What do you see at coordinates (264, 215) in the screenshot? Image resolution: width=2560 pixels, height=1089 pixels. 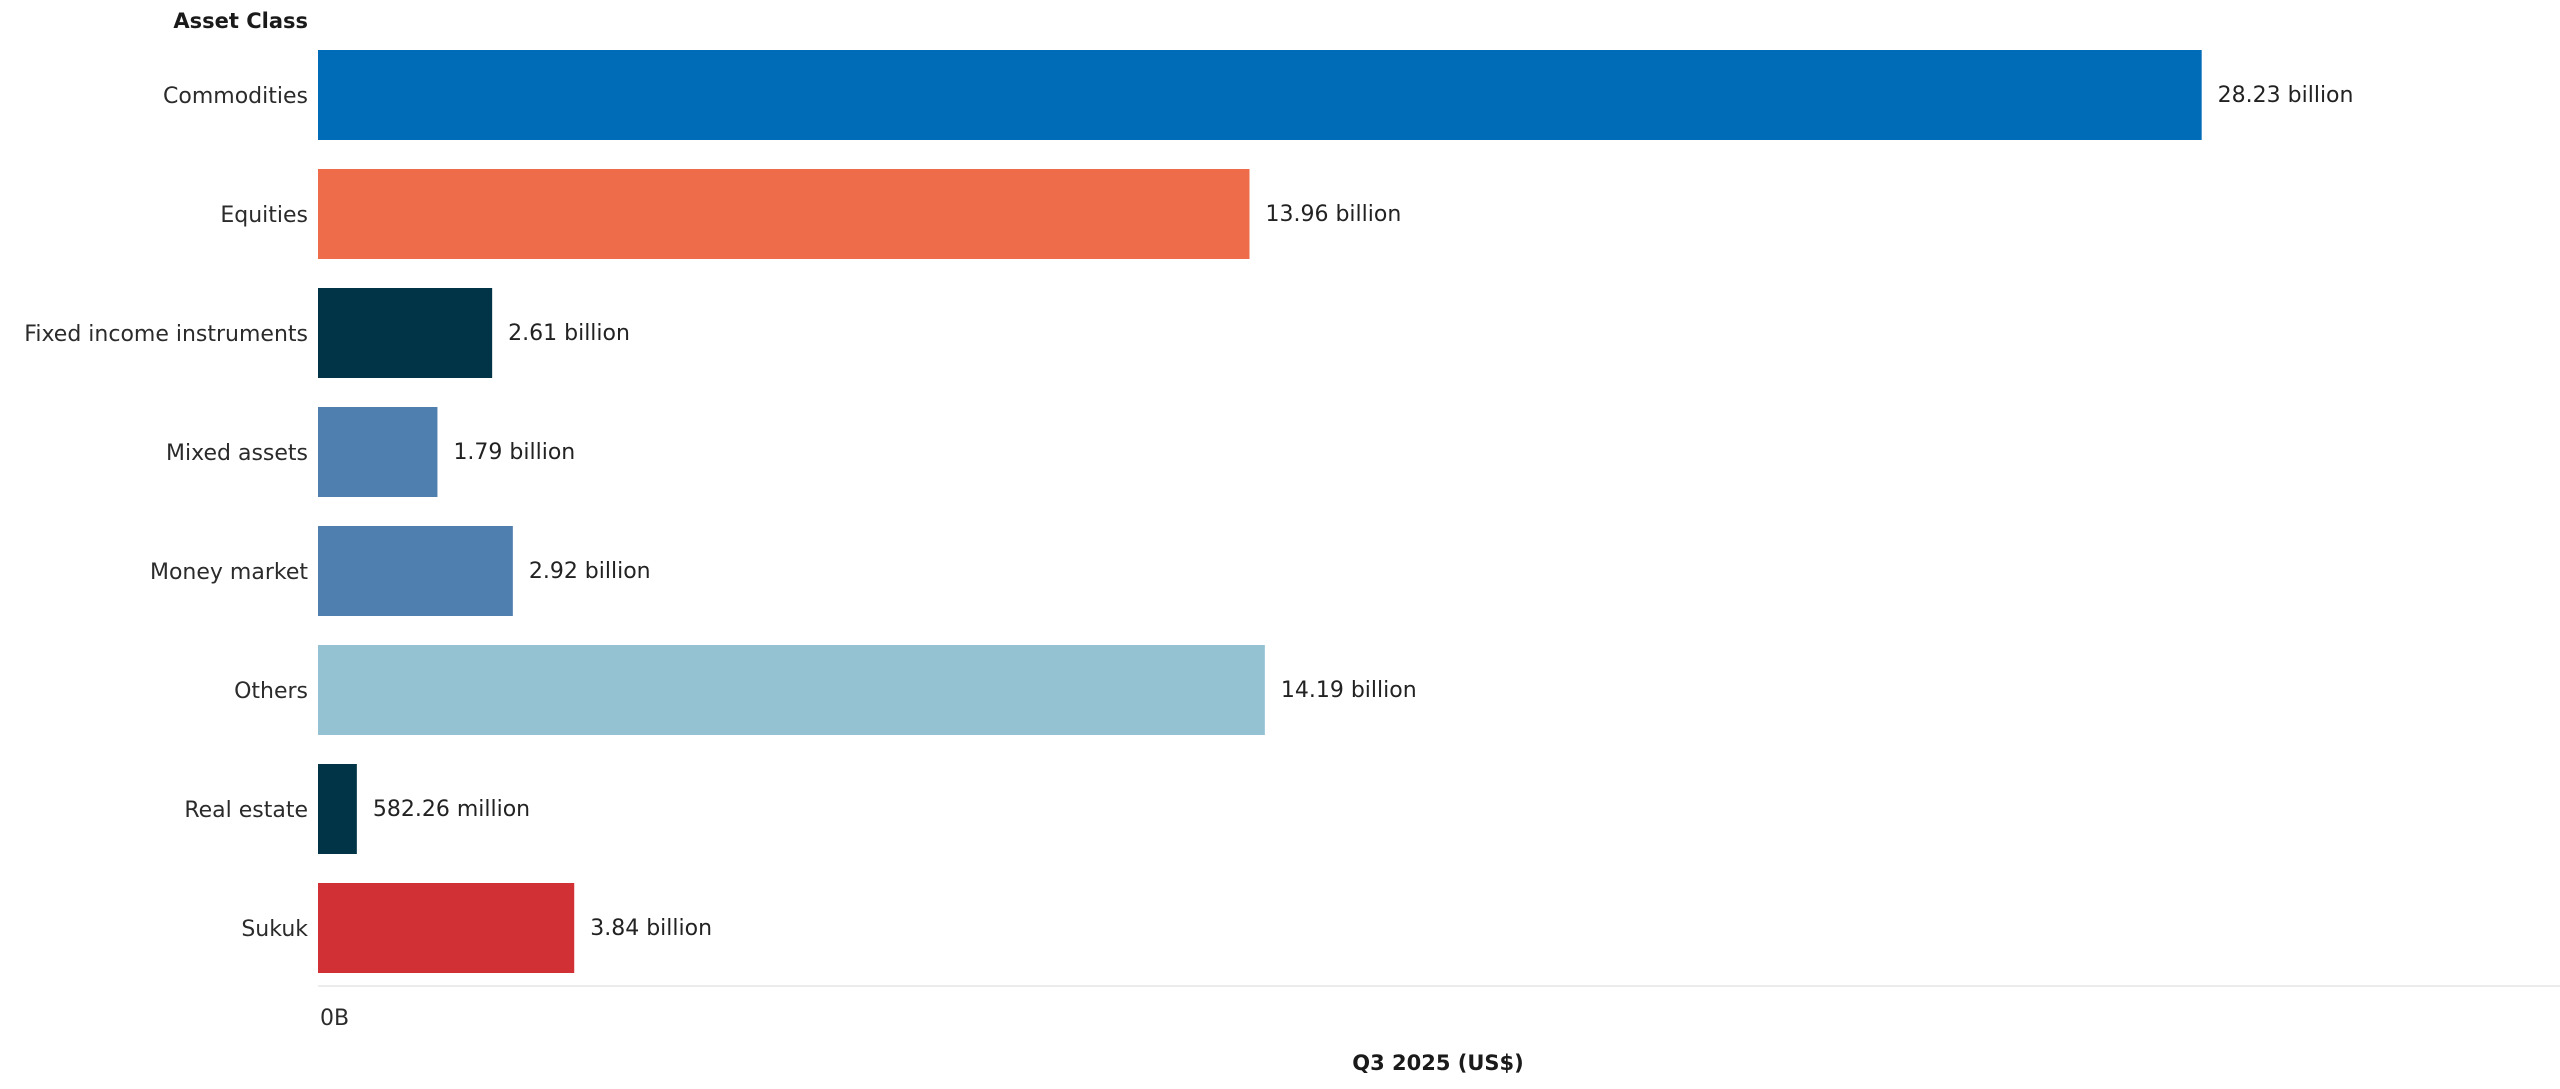 I see `category-label-equities: Equities` at bounding box center [264, 215].